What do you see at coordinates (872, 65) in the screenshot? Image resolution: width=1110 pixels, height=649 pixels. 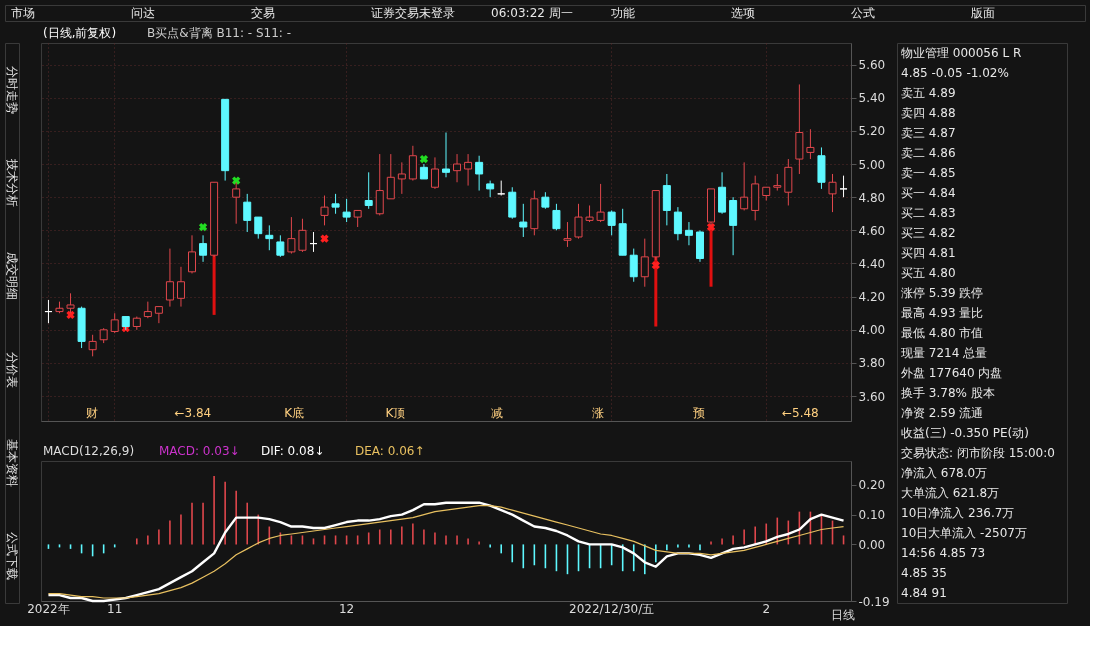 I see `y-tick-label: 5.60` at bounding box center [872, 65].